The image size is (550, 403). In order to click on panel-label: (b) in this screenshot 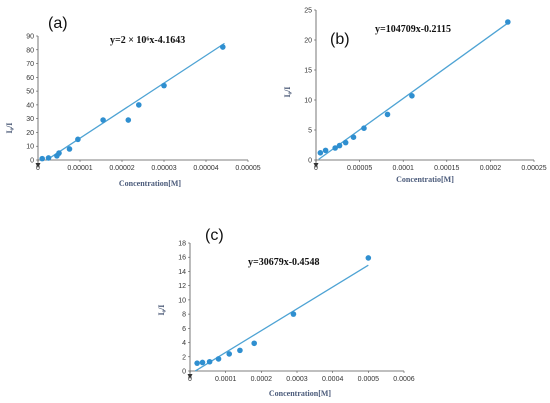, I will do `click(340, 39)`.